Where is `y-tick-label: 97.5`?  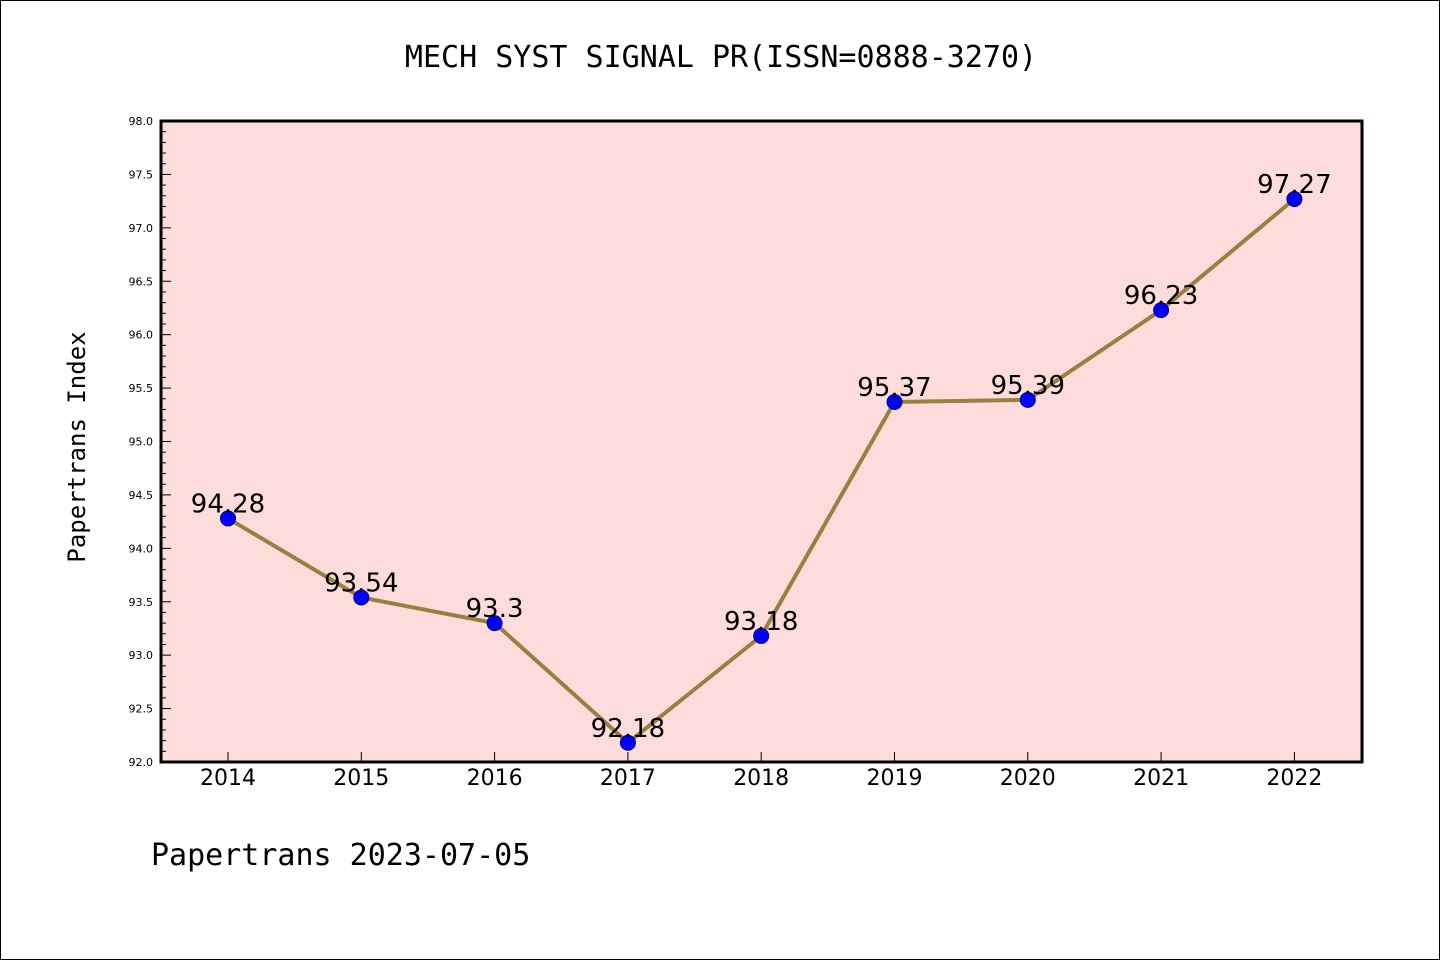
y-tick-label: 97.5 is located at coordinates (141, 174).